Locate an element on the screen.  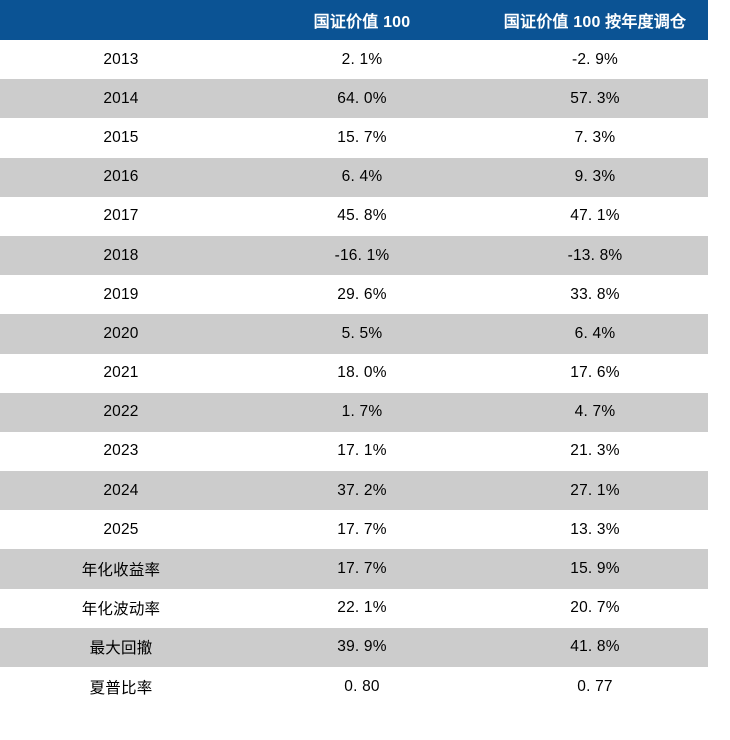
value-index: 39. 9% is located at coordinates (362, 647).